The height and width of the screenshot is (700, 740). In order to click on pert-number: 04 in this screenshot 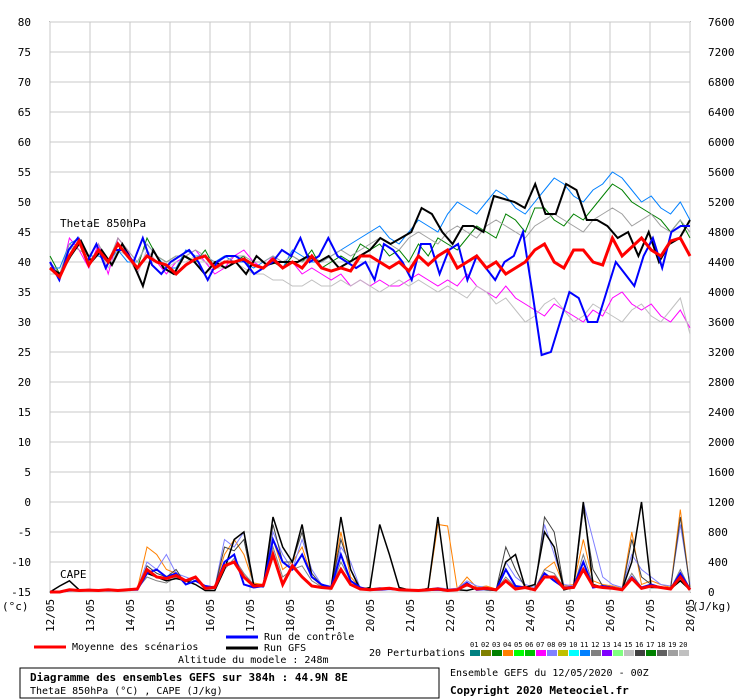, I will do `click(507, 645)`.